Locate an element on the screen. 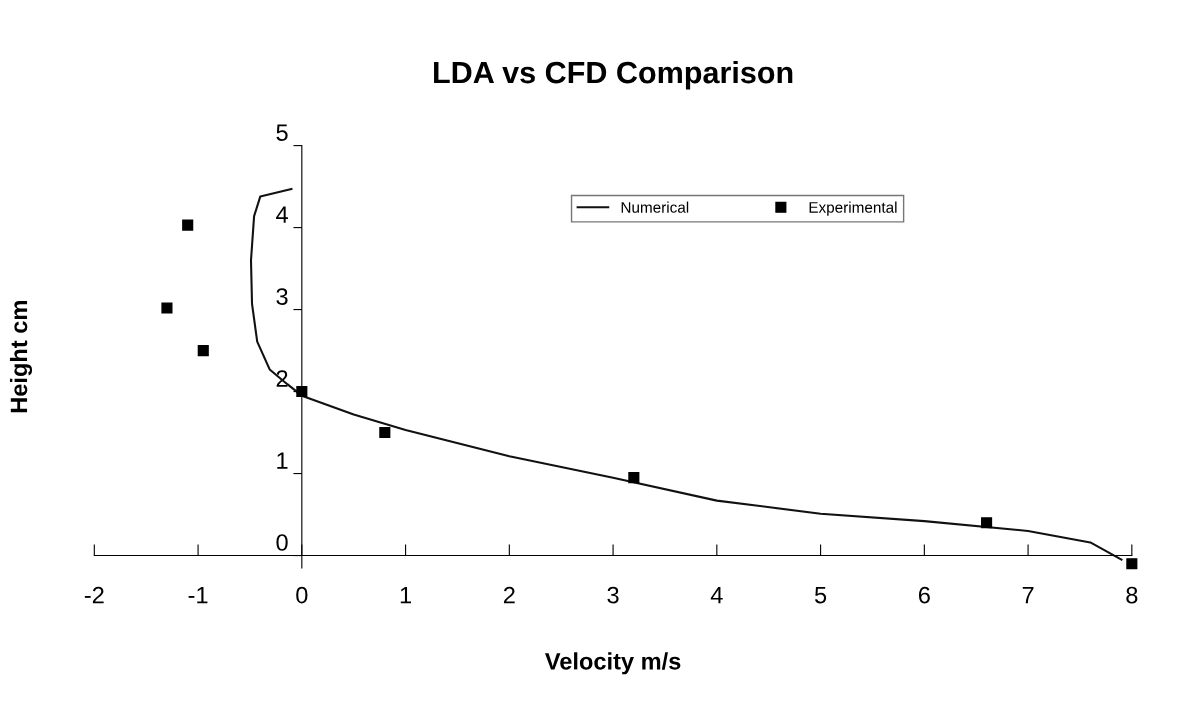 The image size is (1179, 728). y-tick-label: 3 is located at coordinates (282, 296).